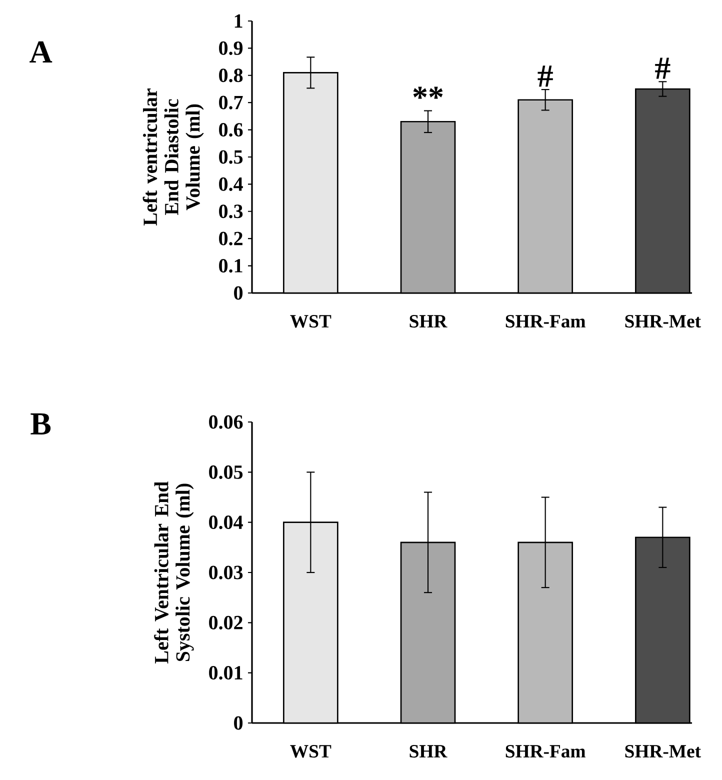 This screenshot has width=722, height=780. Describe the element at coordinates (226, 472) in the screenshot. I see `y-tick-label: 0.05` at that location.